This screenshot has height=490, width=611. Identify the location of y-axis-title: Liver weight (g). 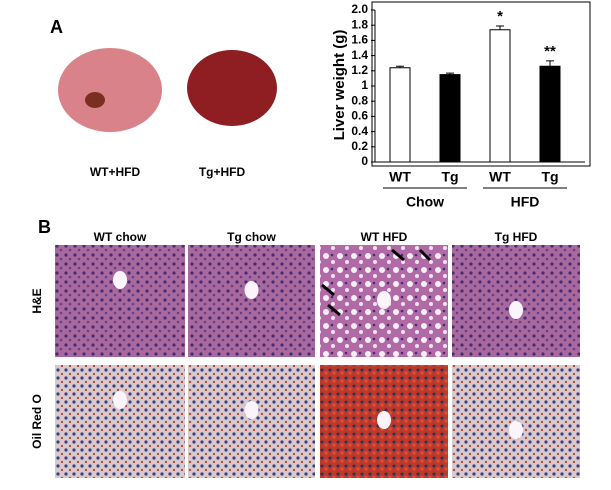
(339, 85).